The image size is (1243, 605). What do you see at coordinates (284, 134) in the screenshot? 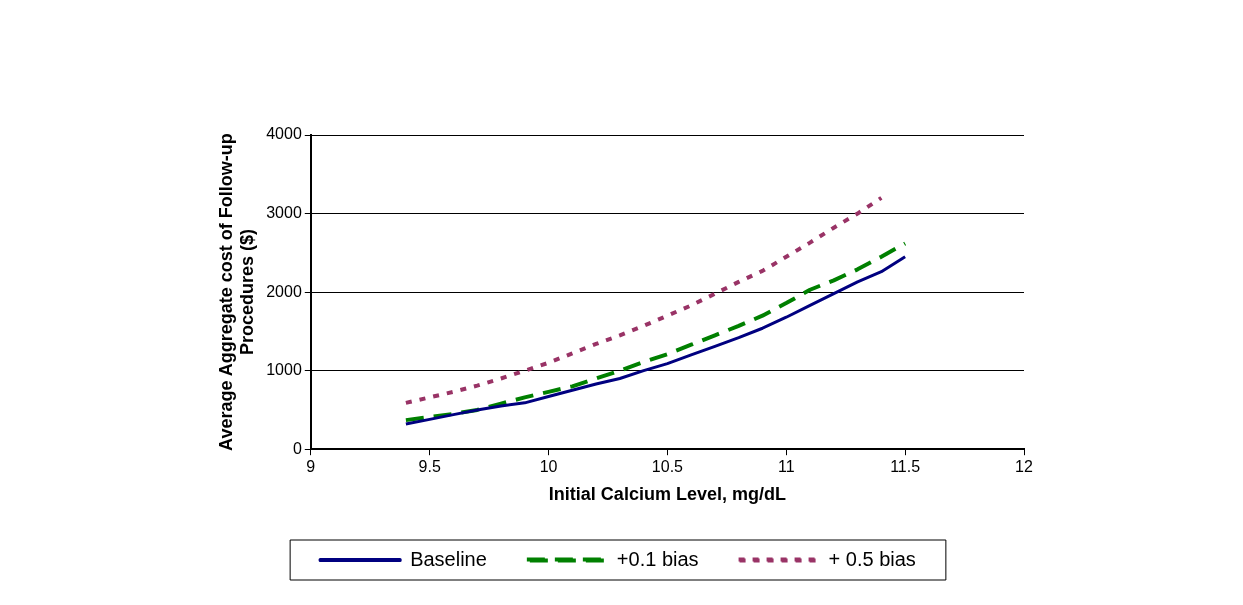
I see `y-tick-label: 4000` at bounding box center [284, 134].